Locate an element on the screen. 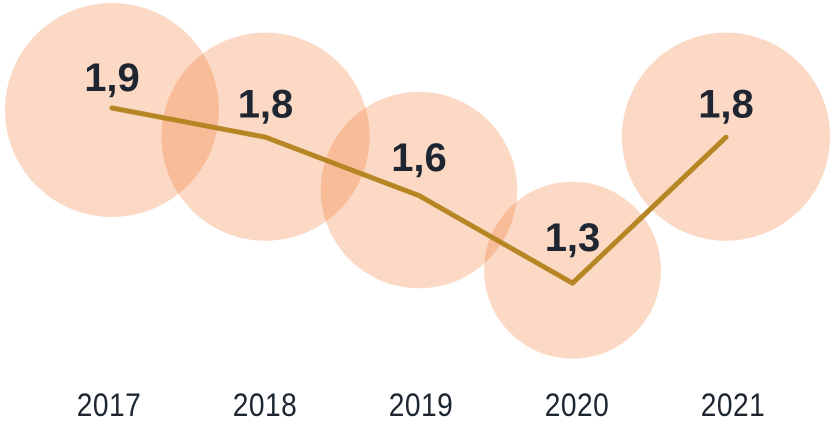 Image resolution: width=832 pixels, height=426 pixels. value-label-2019: 1,6 is located at coordinates (419, 158).